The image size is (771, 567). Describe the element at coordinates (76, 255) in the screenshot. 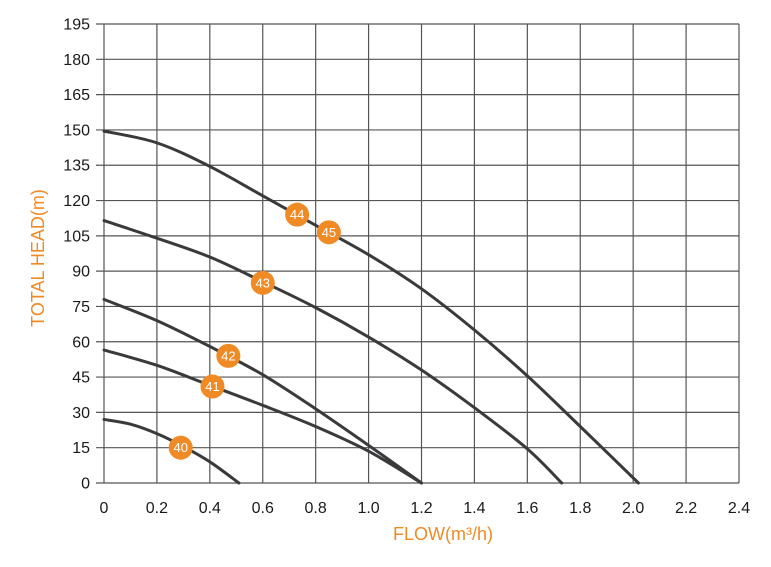

I see `y-axis-ticks: 0 15 30 45 60 75 90 105 120 135 150 165 180 195` at that location.